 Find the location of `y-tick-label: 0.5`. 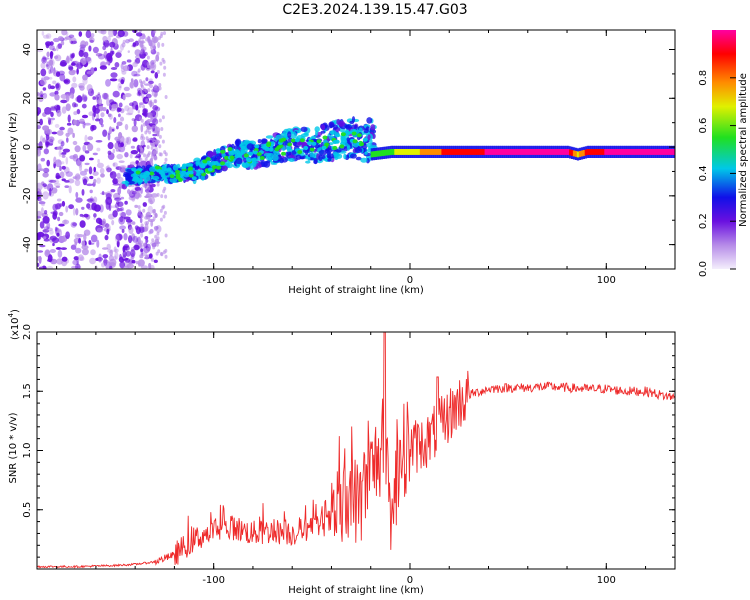

y-tick-label: 0.5 is located at coordinates (27, 510).